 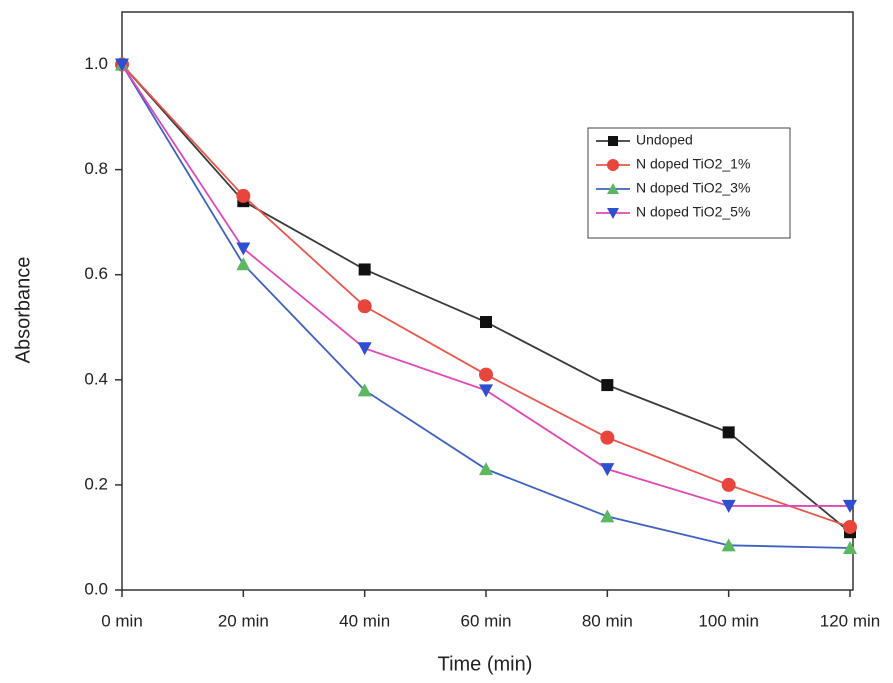 What do you see at coordinates (607, 620) in the screenshot?
I see `x-tick-label: 80 min` at bounding box center [607, 620].